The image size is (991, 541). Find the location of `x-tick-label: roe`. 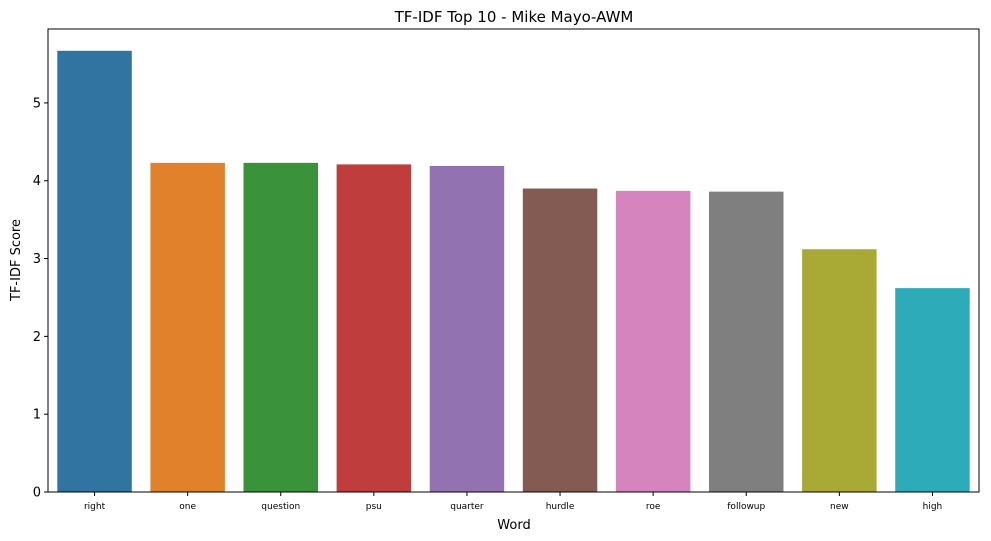

x-tick-label: roe is located at coordinates (653, 507).